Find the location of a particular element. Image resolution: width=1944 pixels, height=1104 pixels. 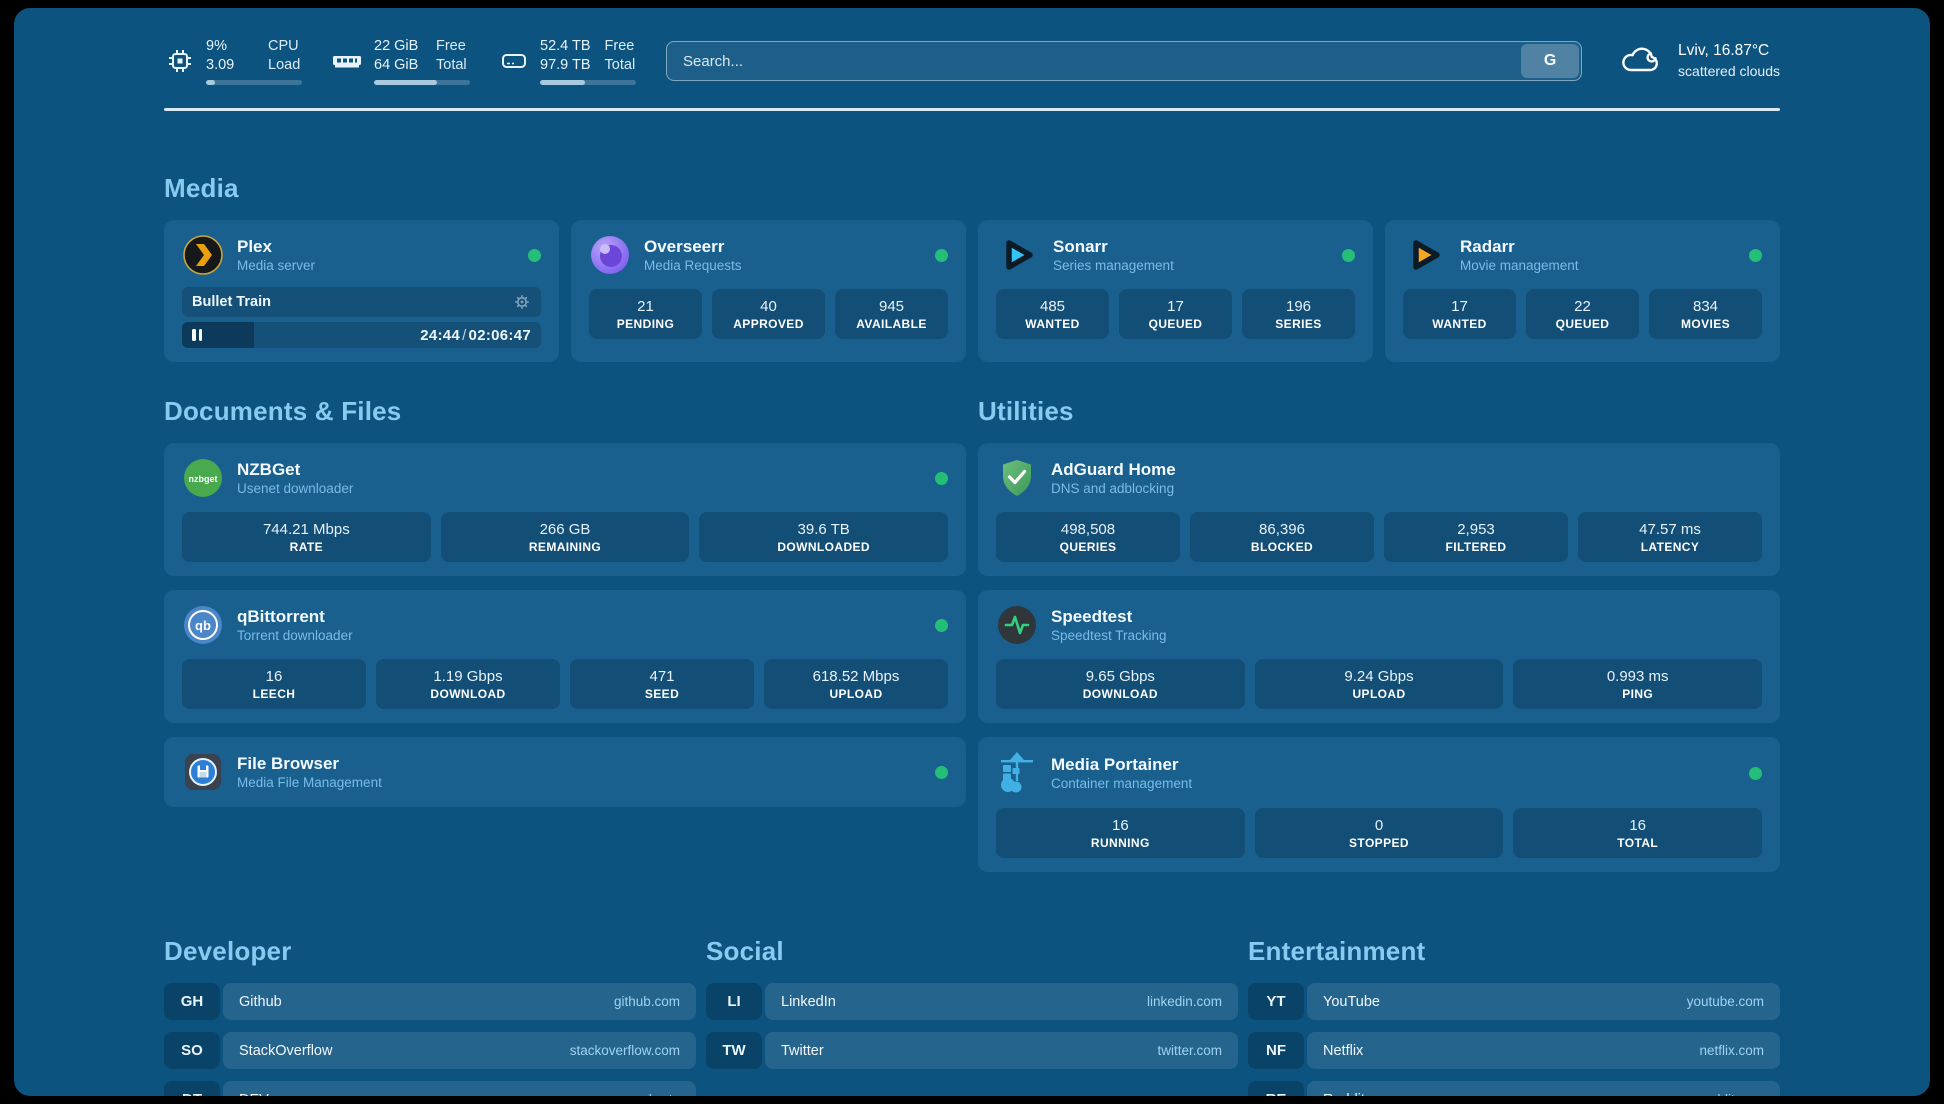

stat-label: BLOCKED is located at coordinates (1282, 547).